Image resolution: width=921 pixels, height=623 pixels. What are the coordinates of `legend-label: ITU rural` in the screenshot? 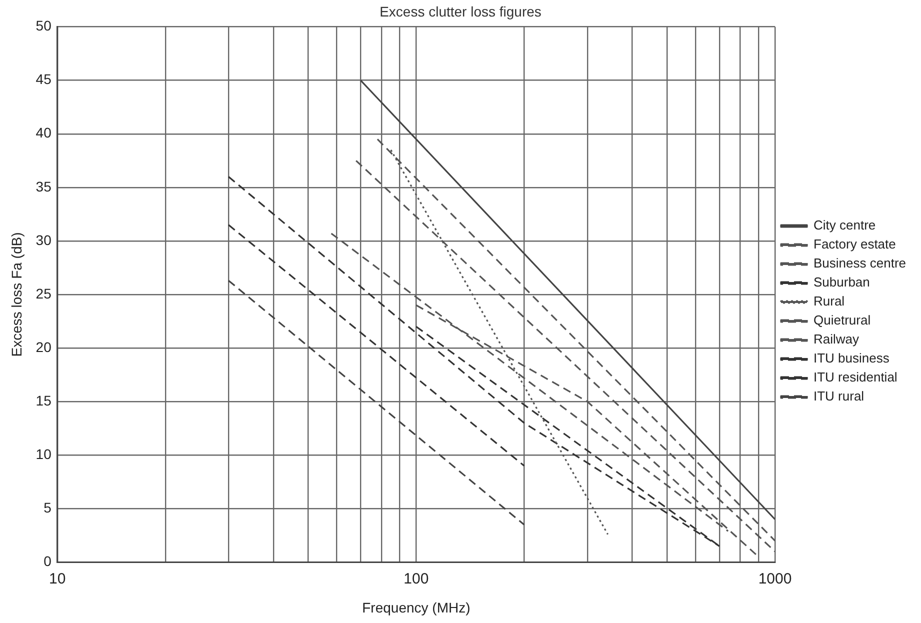 It's located at (839, 396).